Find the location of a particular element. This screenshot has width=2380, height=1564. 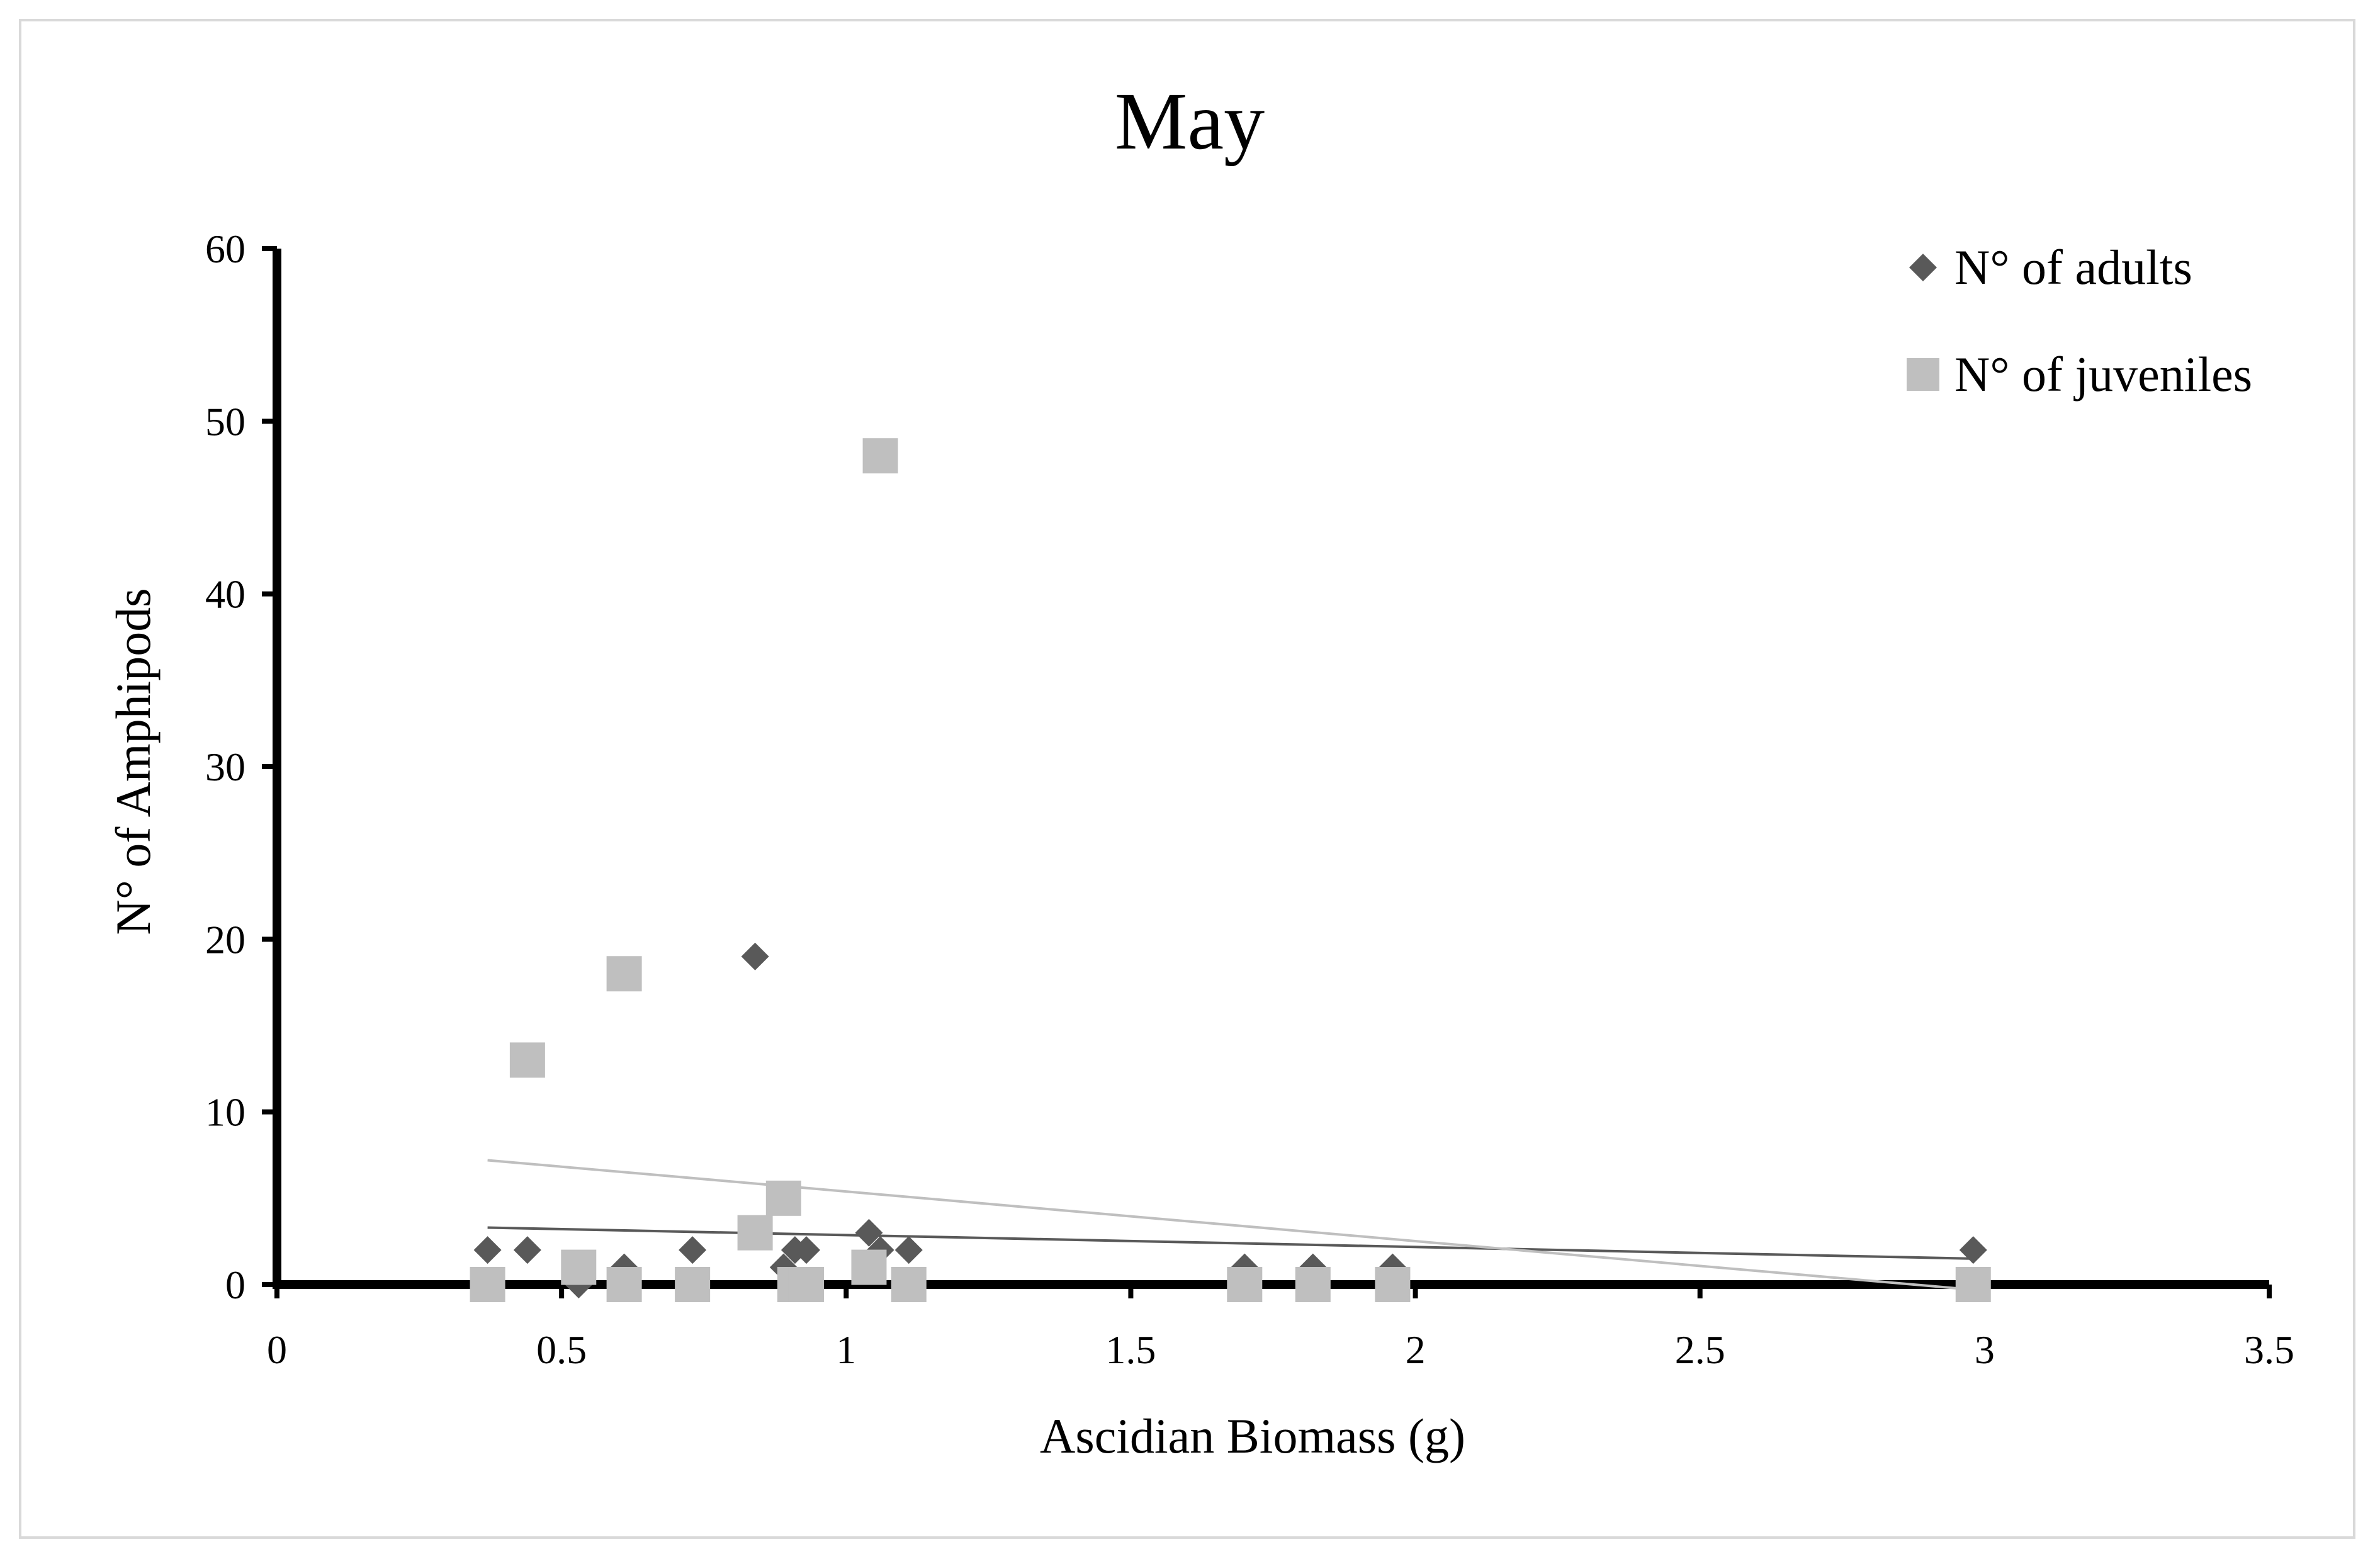

legend-juveniles-label: N° of juveniles is located at coordinates (2103, 374).